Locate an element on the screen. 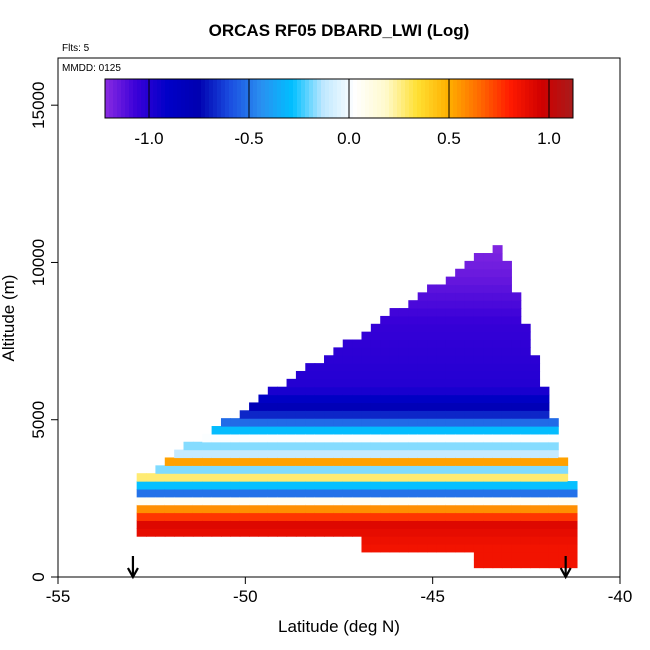 This screenshot has height=650, width=650. colorbar-tick-label: 0.5 is located at coordinates (449, 138).